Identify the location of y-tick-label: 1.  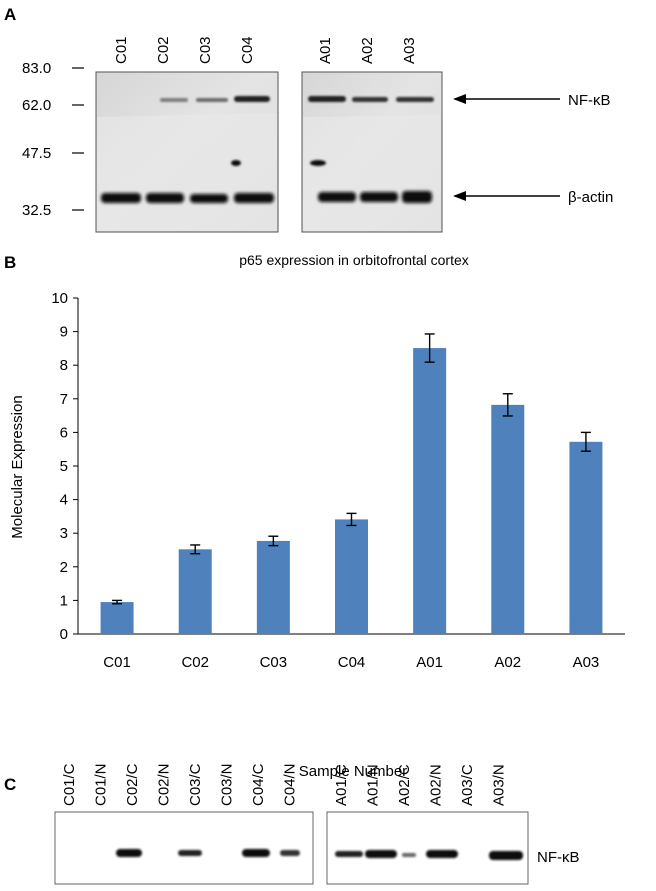
(64, 600).